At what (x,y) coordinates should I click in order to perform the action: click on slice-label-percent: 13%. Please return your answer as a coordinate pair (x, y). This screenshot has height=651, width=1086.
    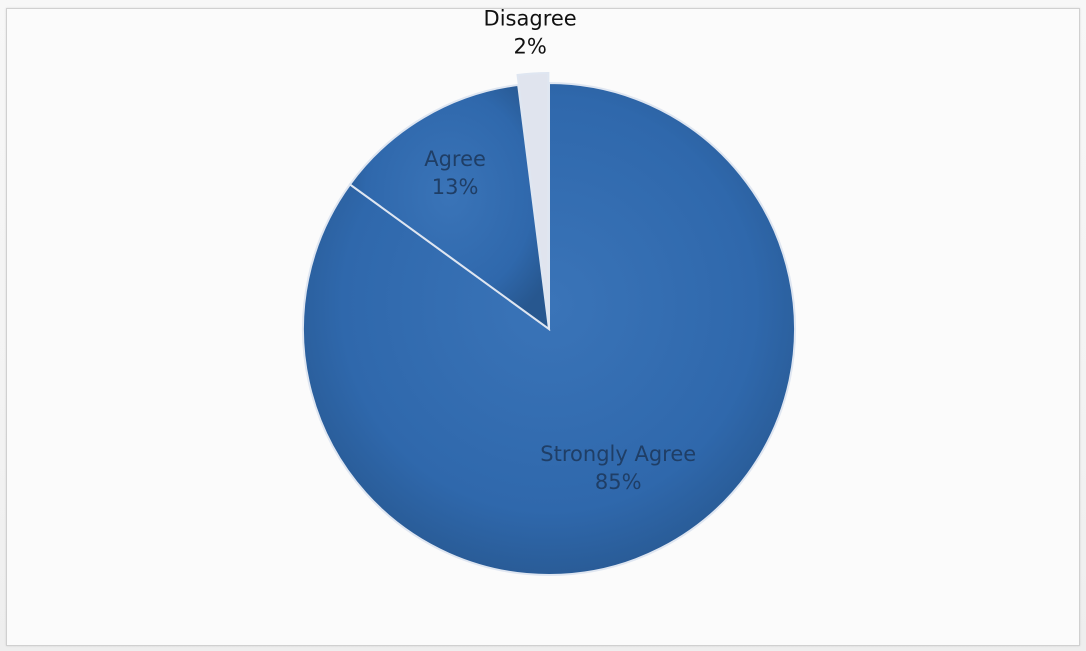
    Looking at the image, I should click on (455, 187).